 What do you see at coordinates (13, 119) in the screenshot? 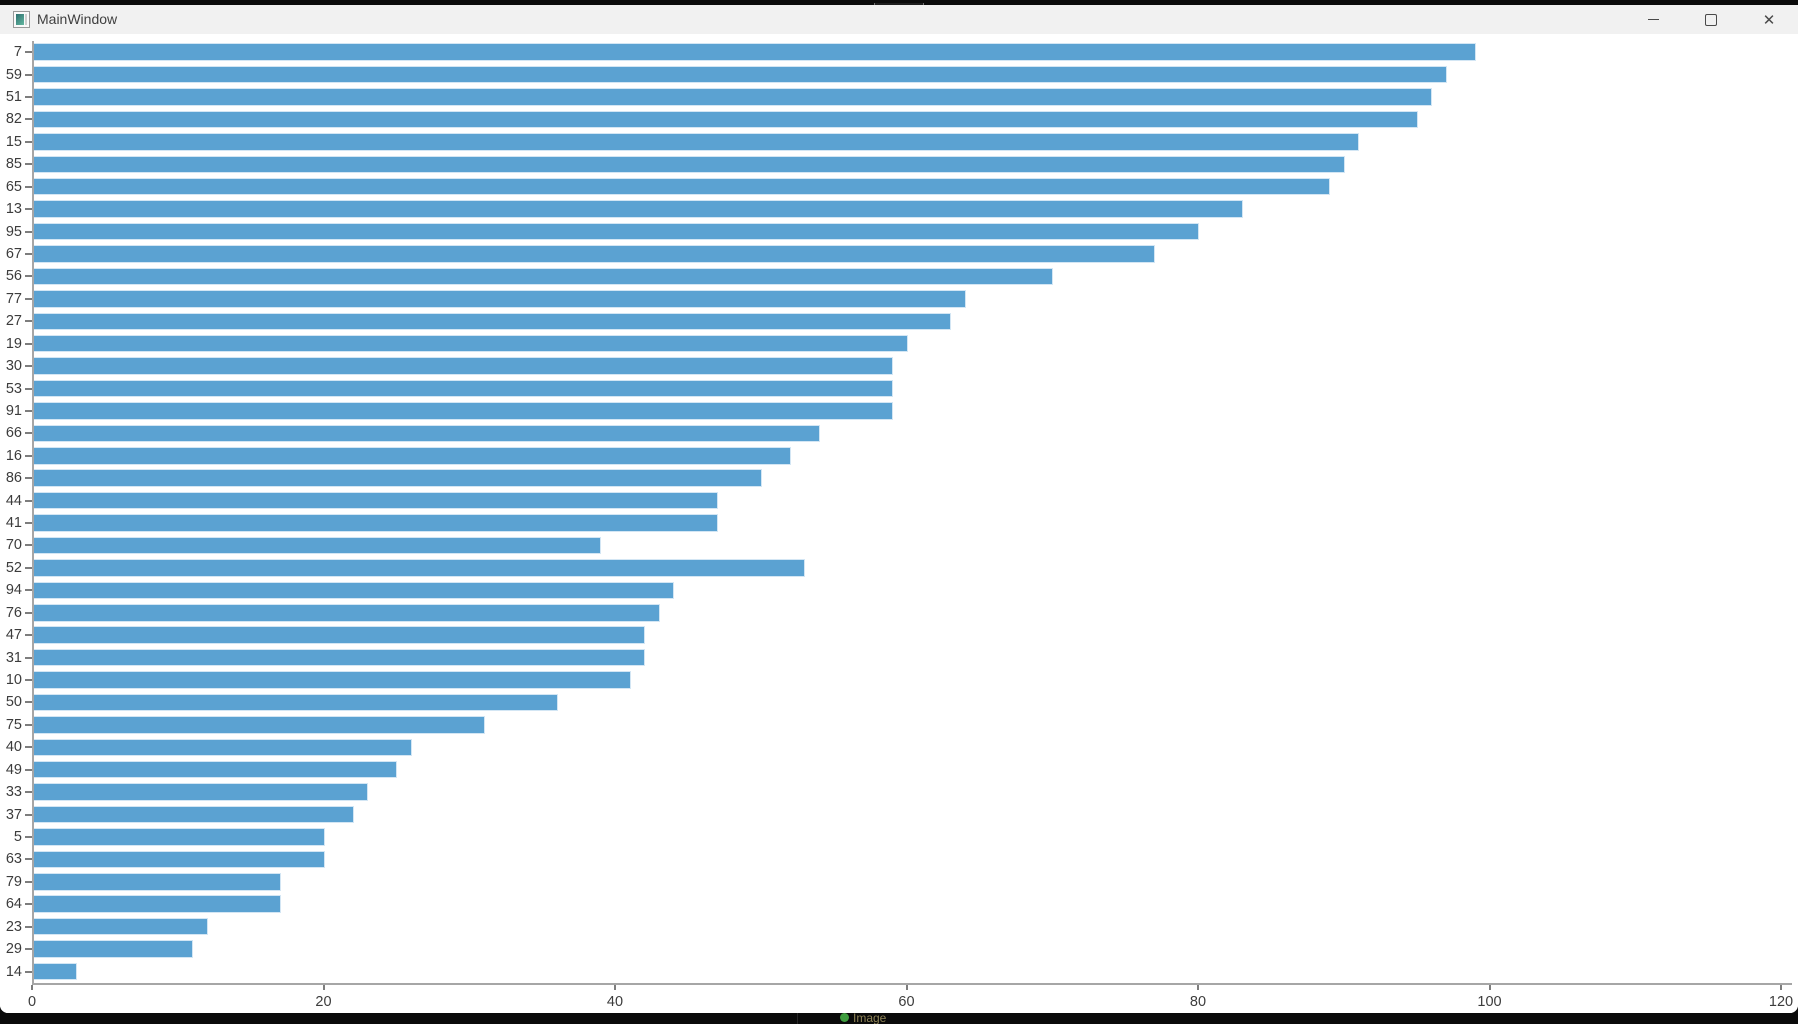
I see `y-tick-label: 82` at bounding box center [13, 119].